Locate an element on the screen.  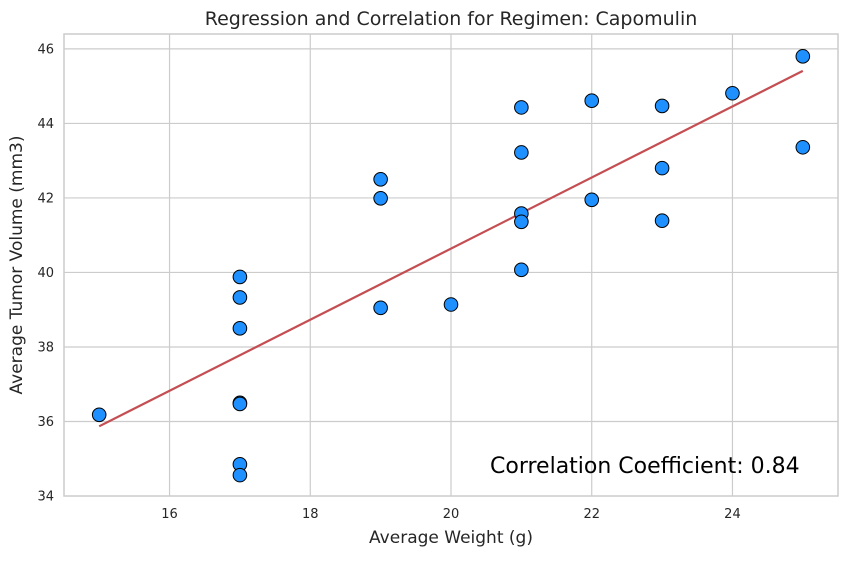
y-tick-label: 42 is located at coordinates (45, 198).